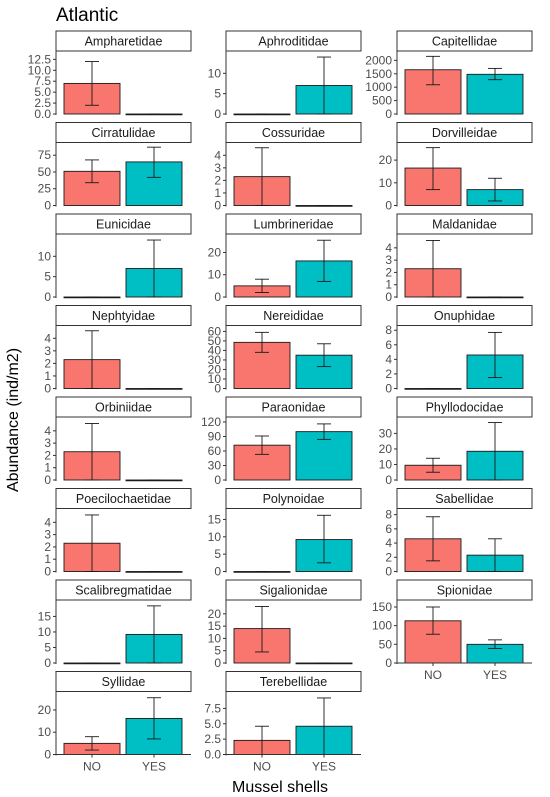 The width and height of the screenshot is (550, 797). What do you see at coordinates (382, 607) in the screenshot?
I see `y-tick-label: 150` at bounding box center [382, 607].